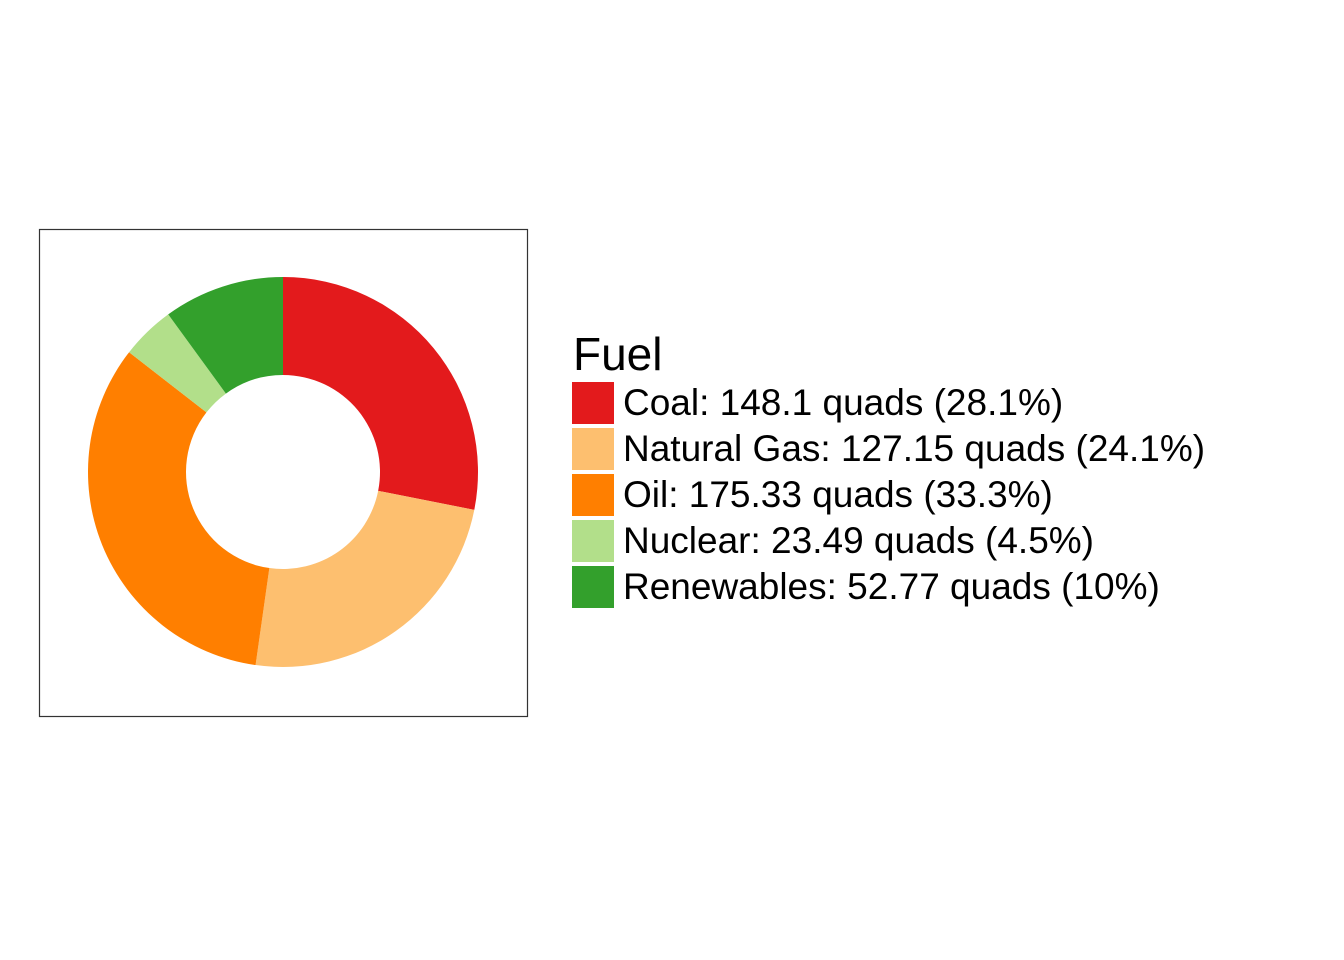  Describe the element at coordinates (891, 586) in the screenshot. I see `legend-label-renewables: Renewables: 52.77 quads (10%)` at that location.